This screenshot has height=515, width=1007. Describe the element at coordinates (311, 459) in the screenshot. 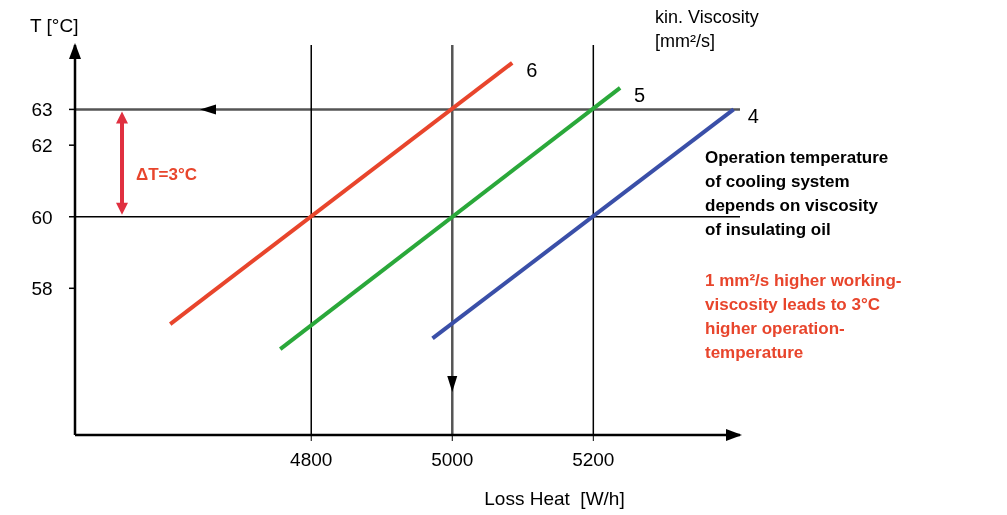

I see `x-tick-label: 4800` at that location.